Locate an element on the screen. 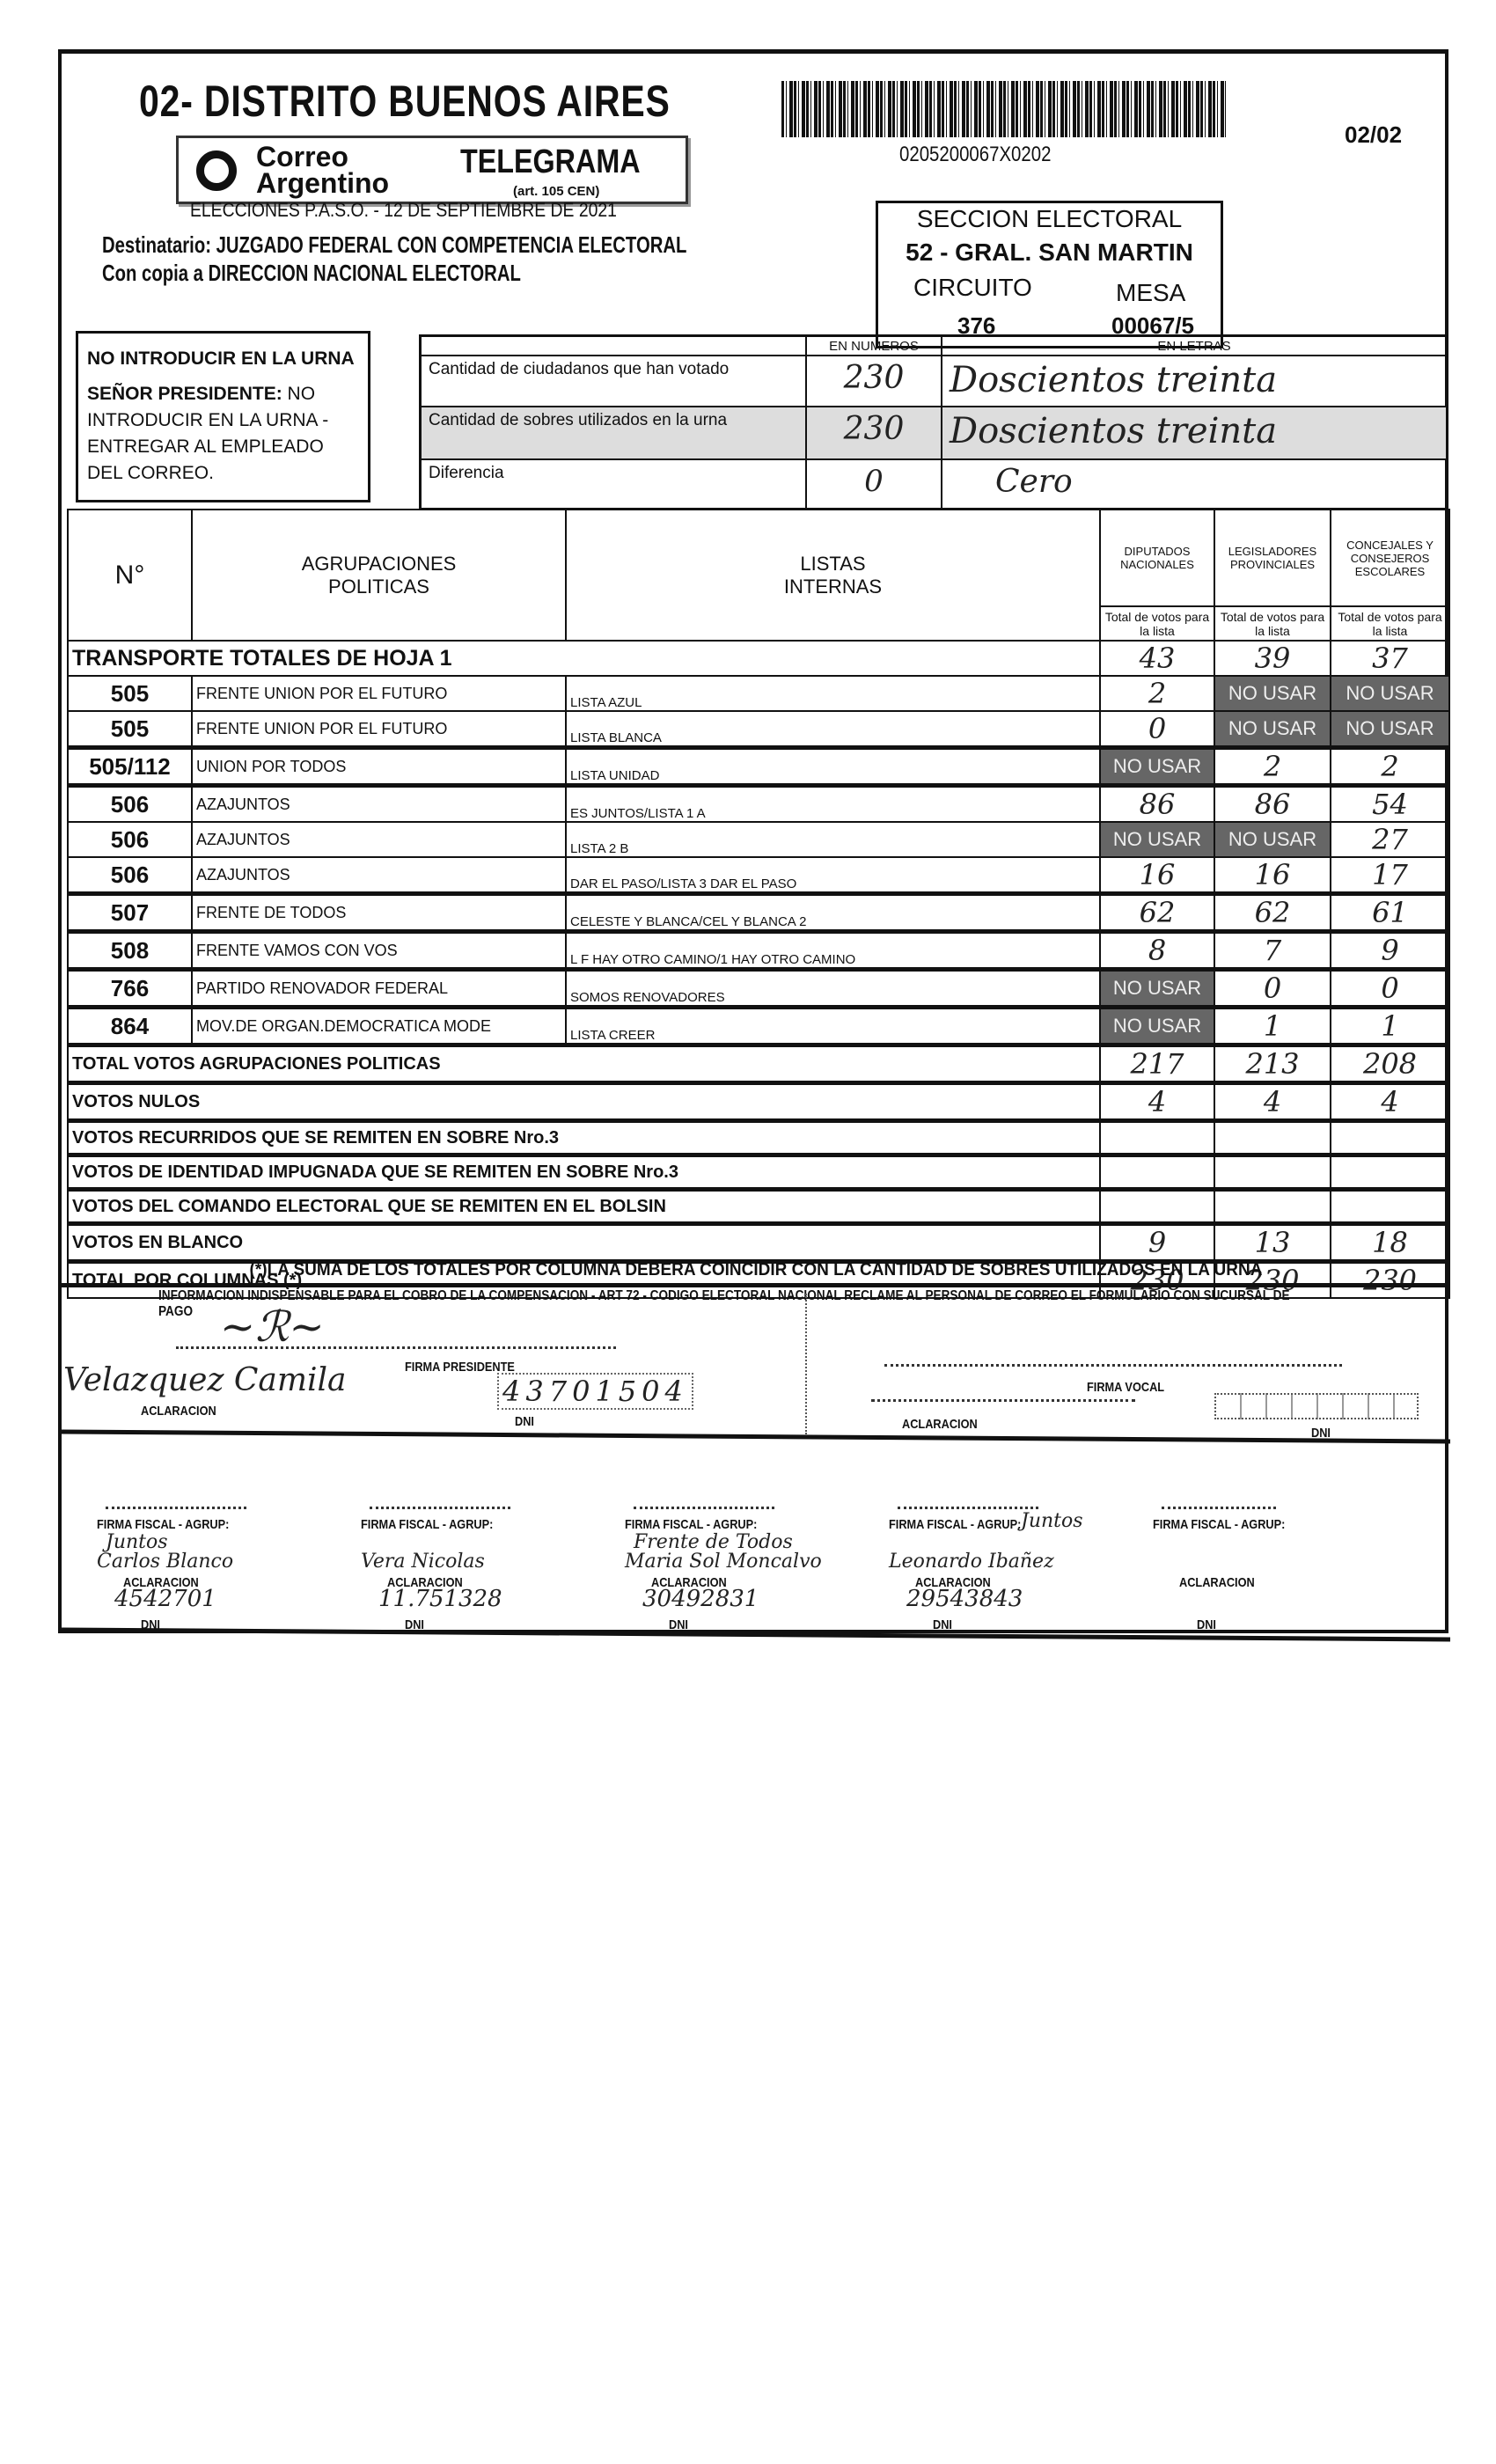 This screenshot has height=2464, width=1496. list-name: LISTA AZUL is located at coordinates (833, 693).